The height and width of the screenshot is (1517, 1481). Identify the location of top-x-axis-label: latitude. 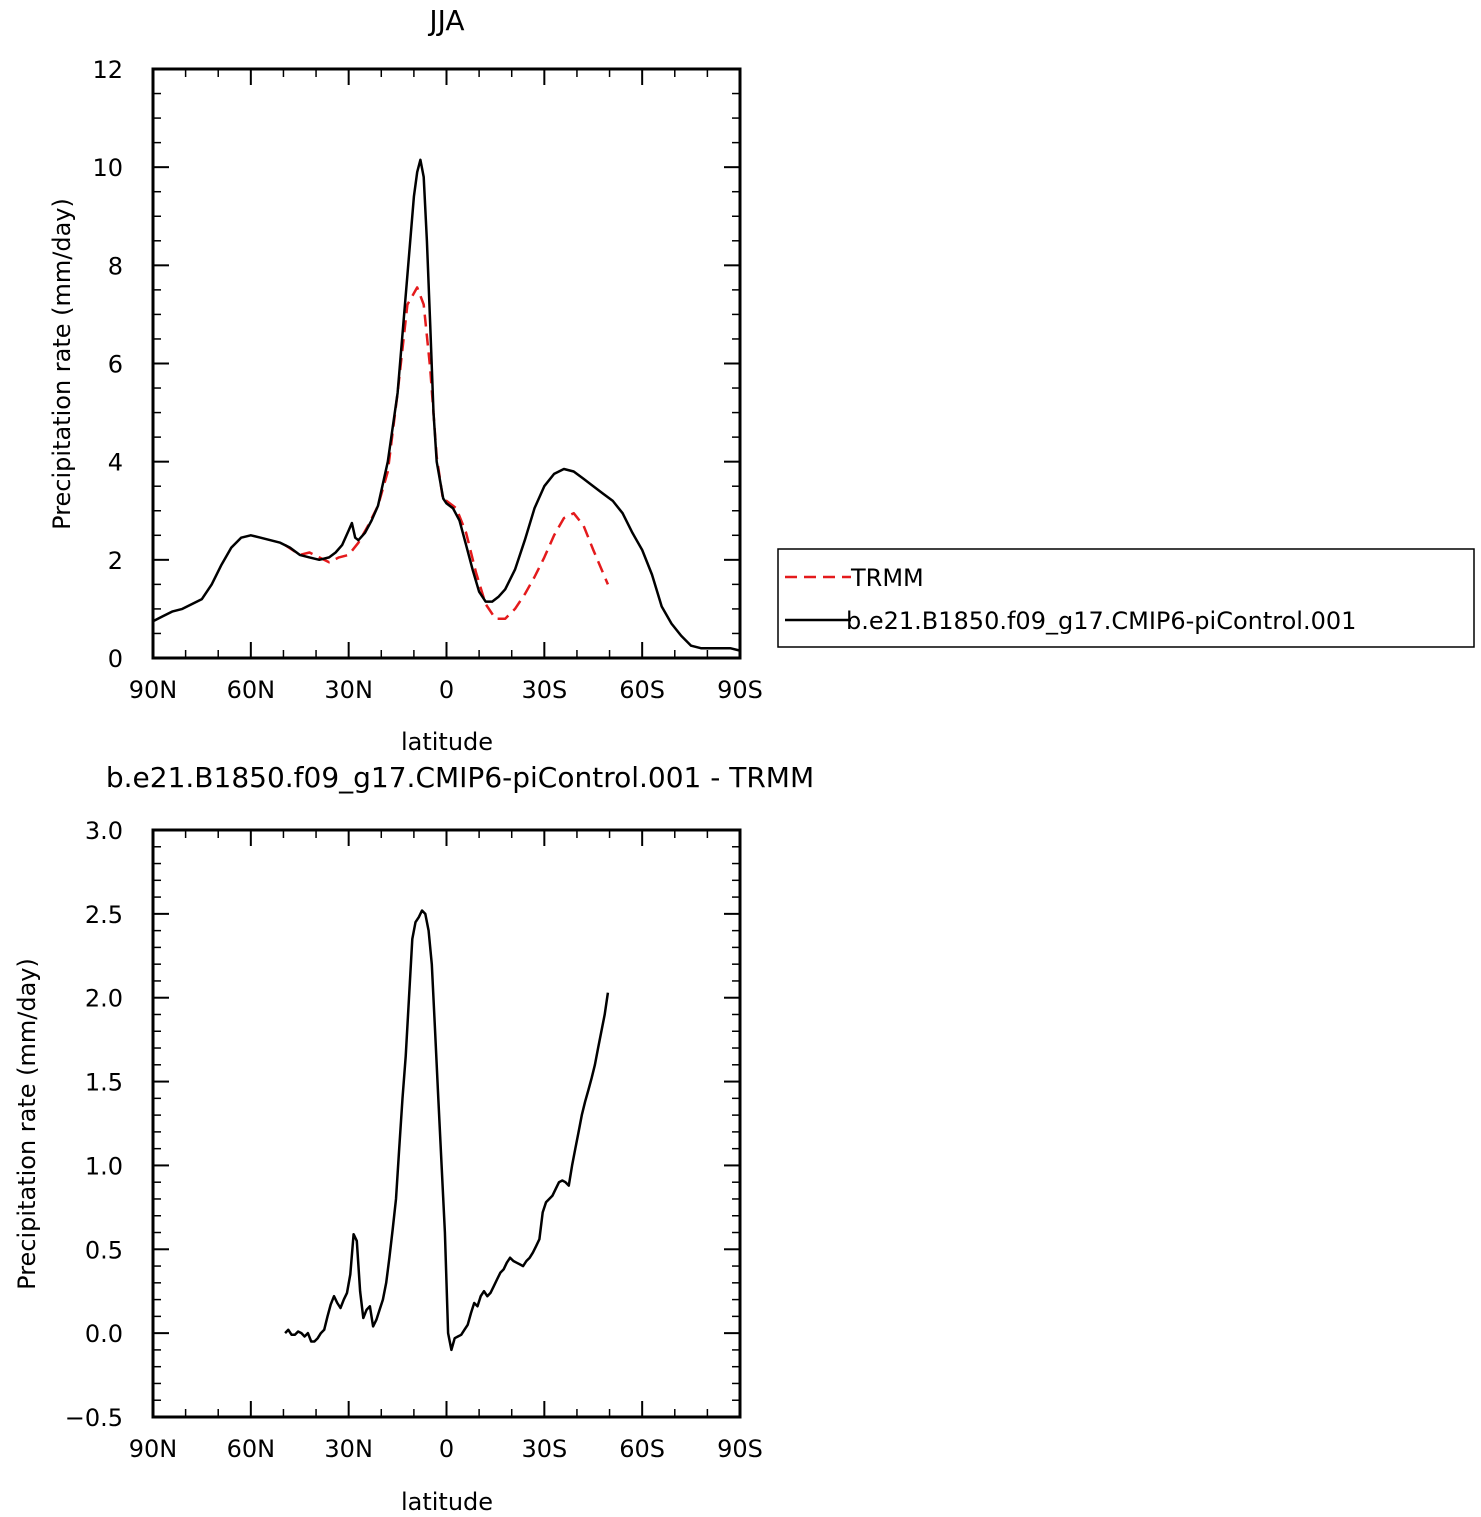
(447, 742).